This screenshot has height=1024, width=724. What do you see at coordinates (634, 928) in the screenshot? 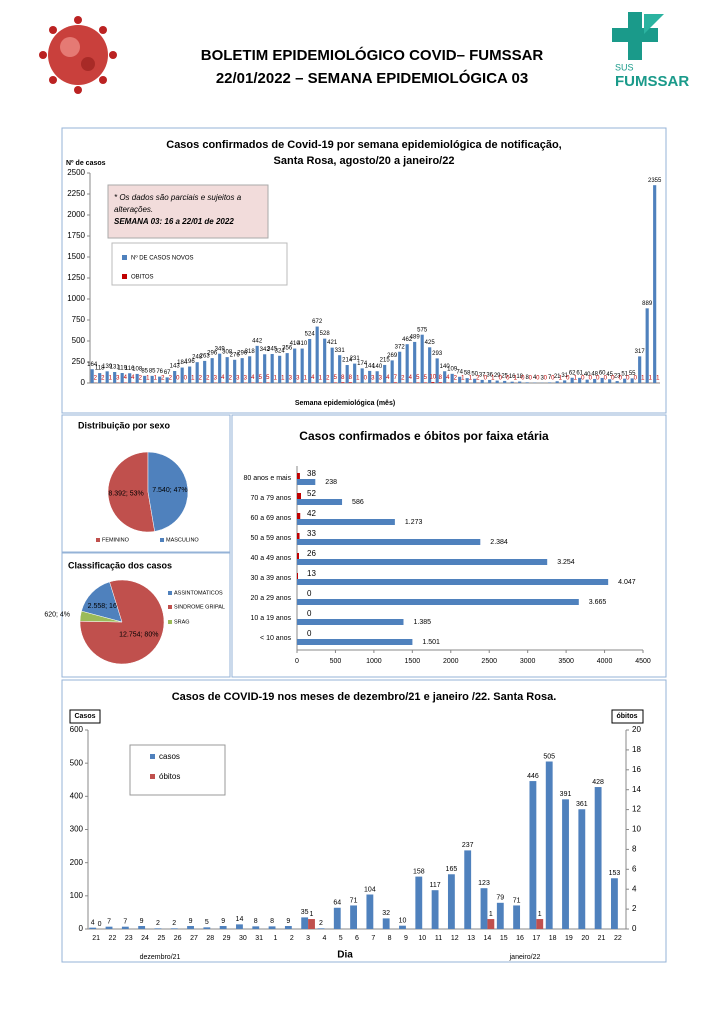
I see `y2-tick-label: 0` at bounding box center [634, 928].